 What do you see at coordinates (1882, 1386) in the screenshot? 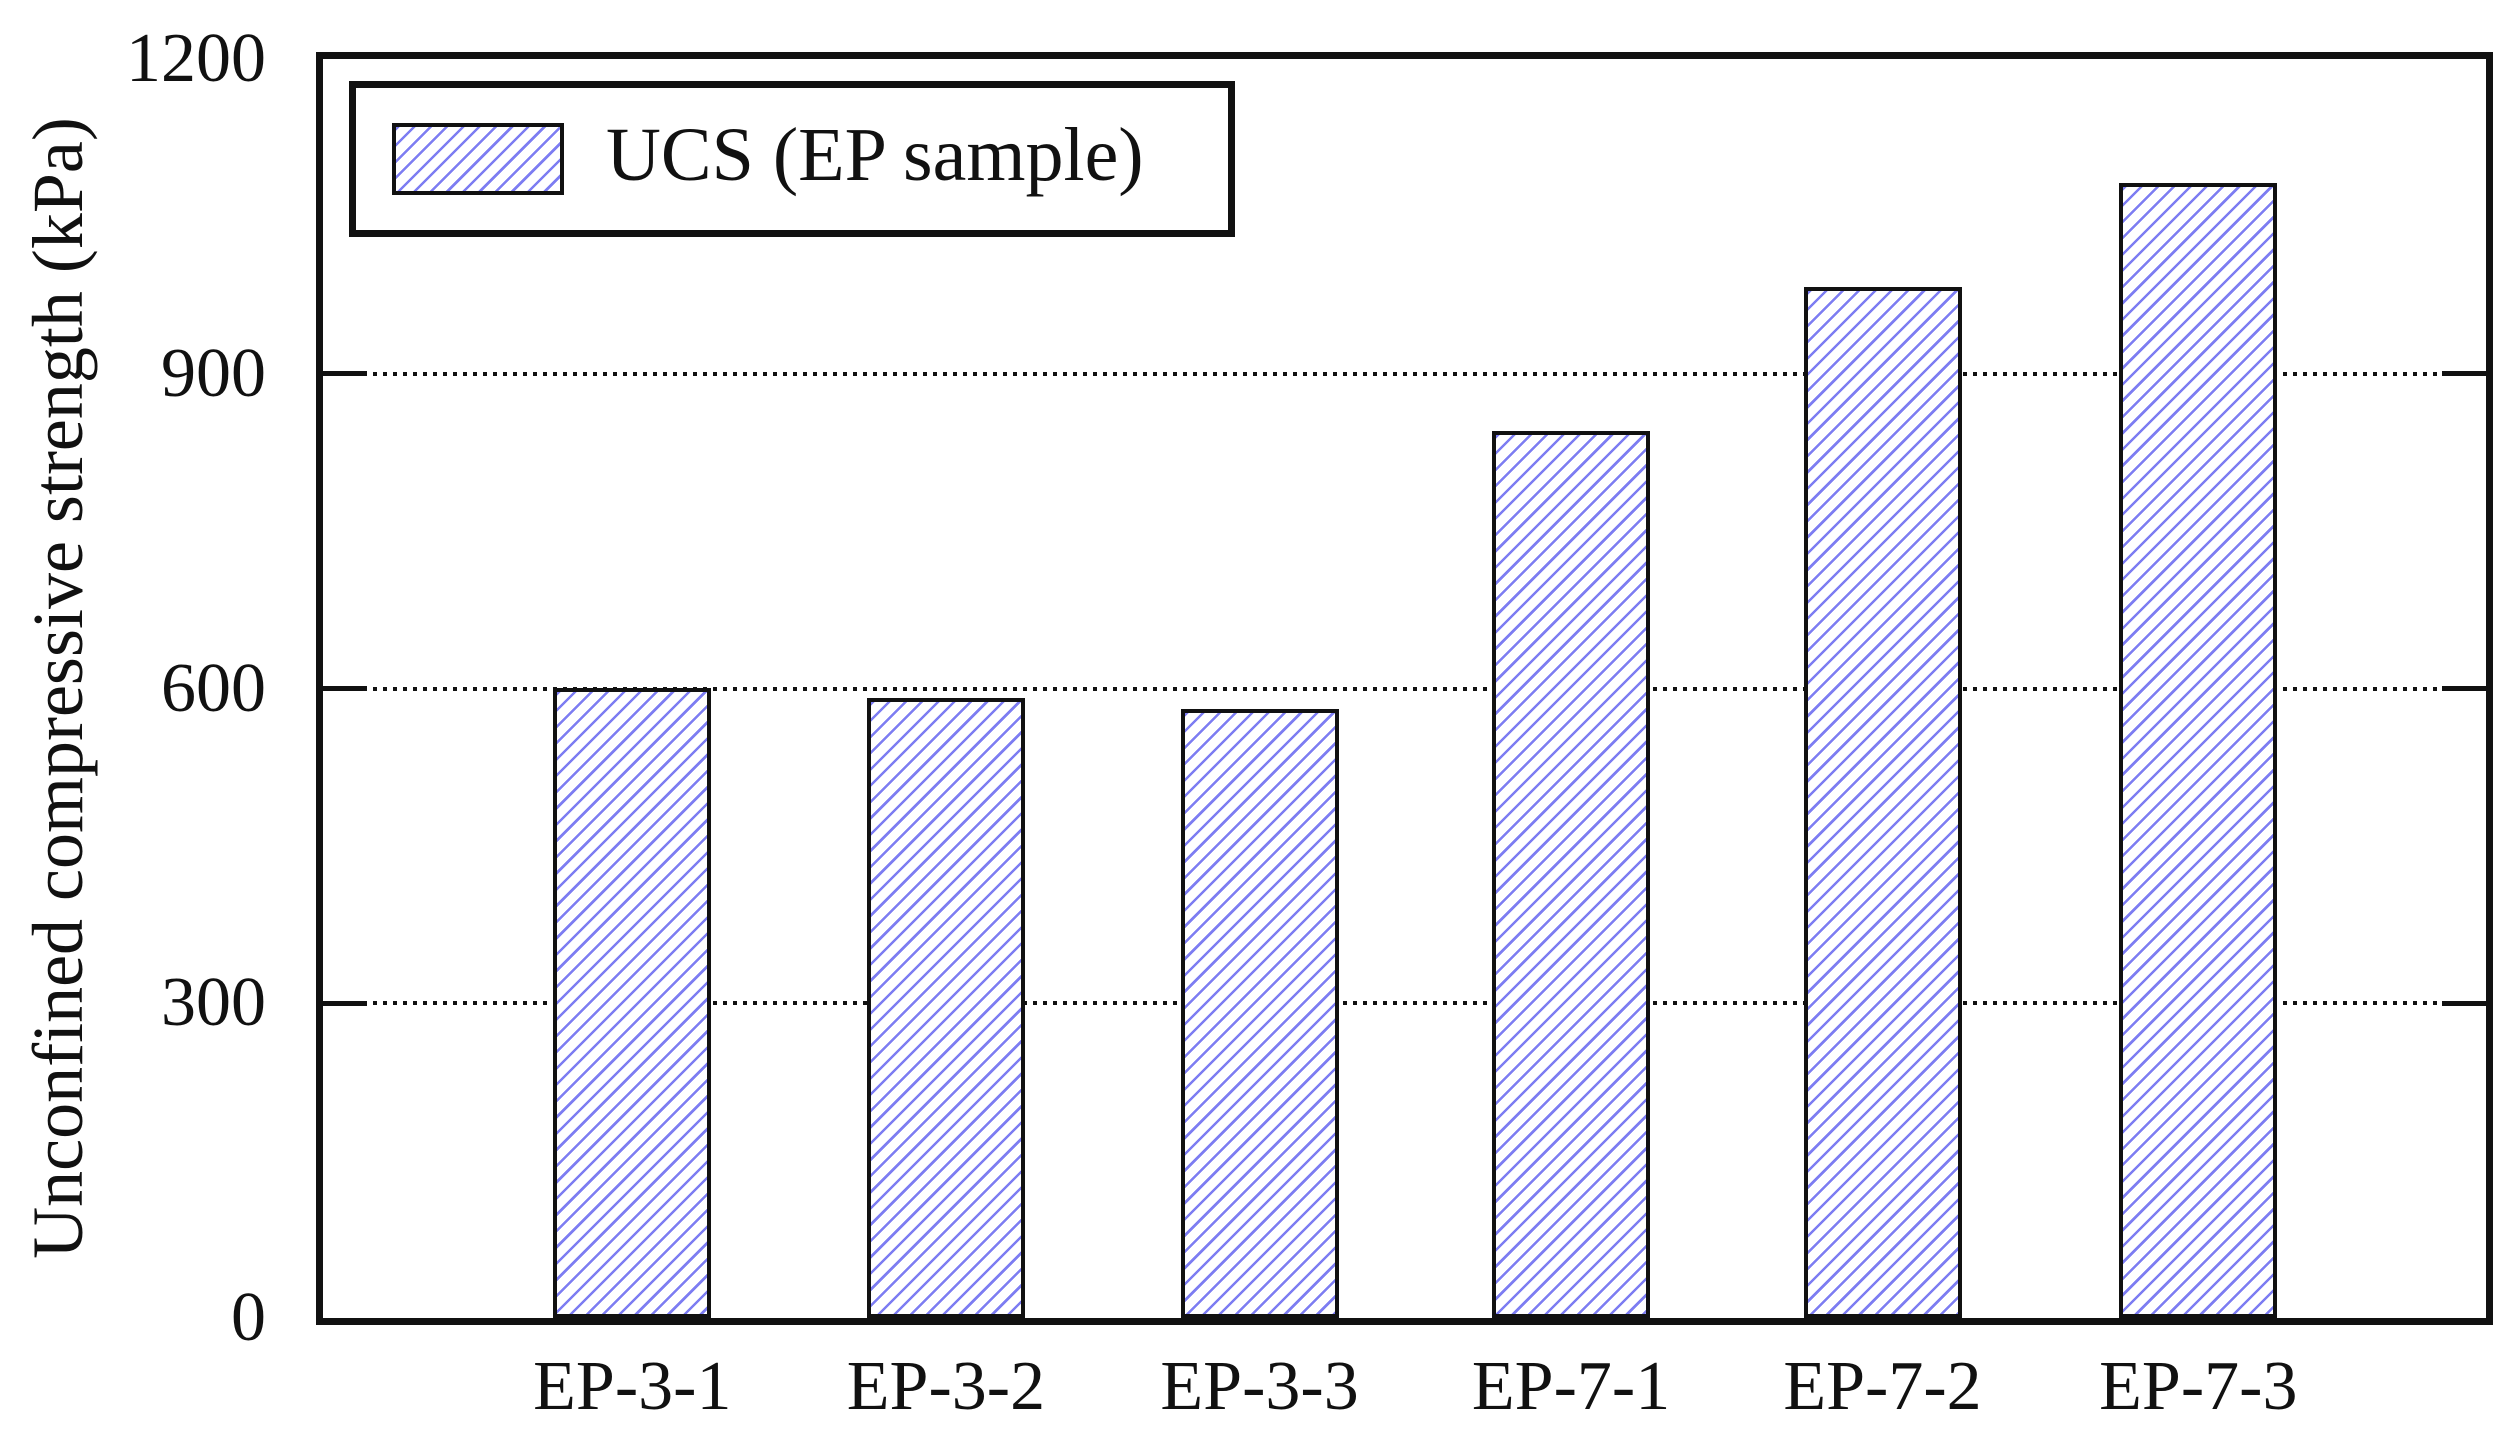
I see `x-tick-label-EP-7-2: EP-7-2` at bounding box center [1882, 1386].